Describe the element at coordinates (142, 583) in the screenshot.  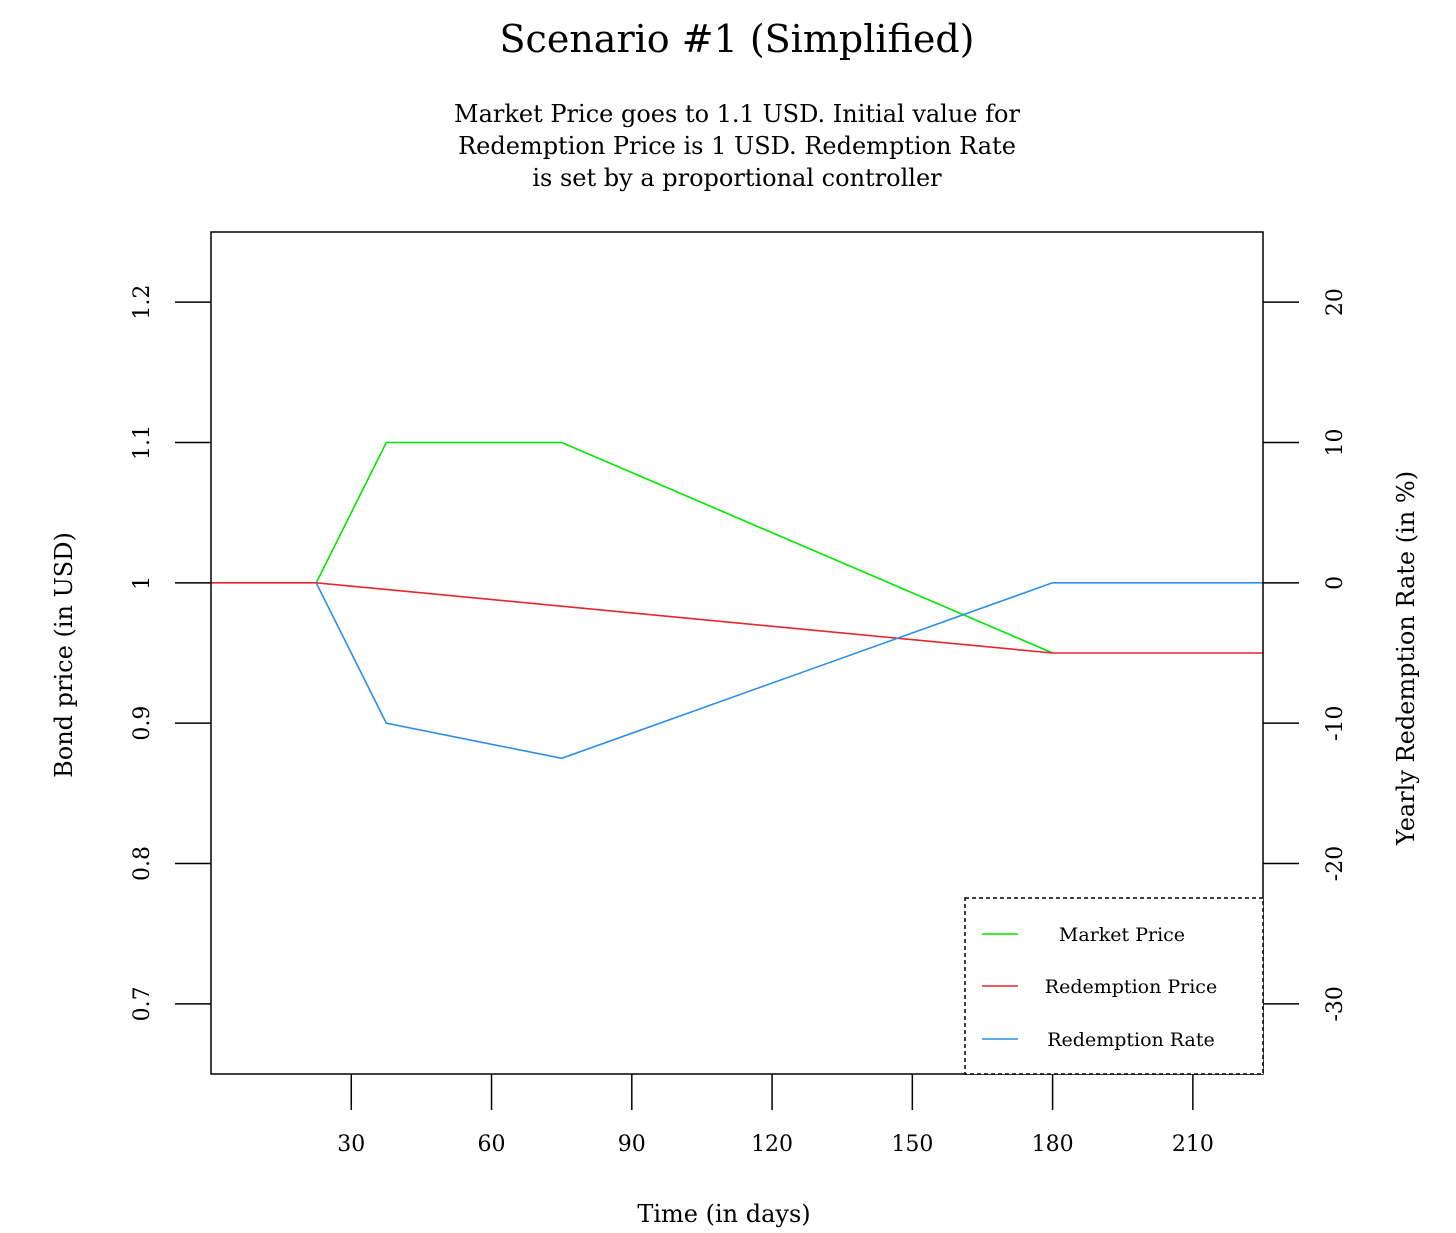
I see `y-tick-label: 1` at that location.